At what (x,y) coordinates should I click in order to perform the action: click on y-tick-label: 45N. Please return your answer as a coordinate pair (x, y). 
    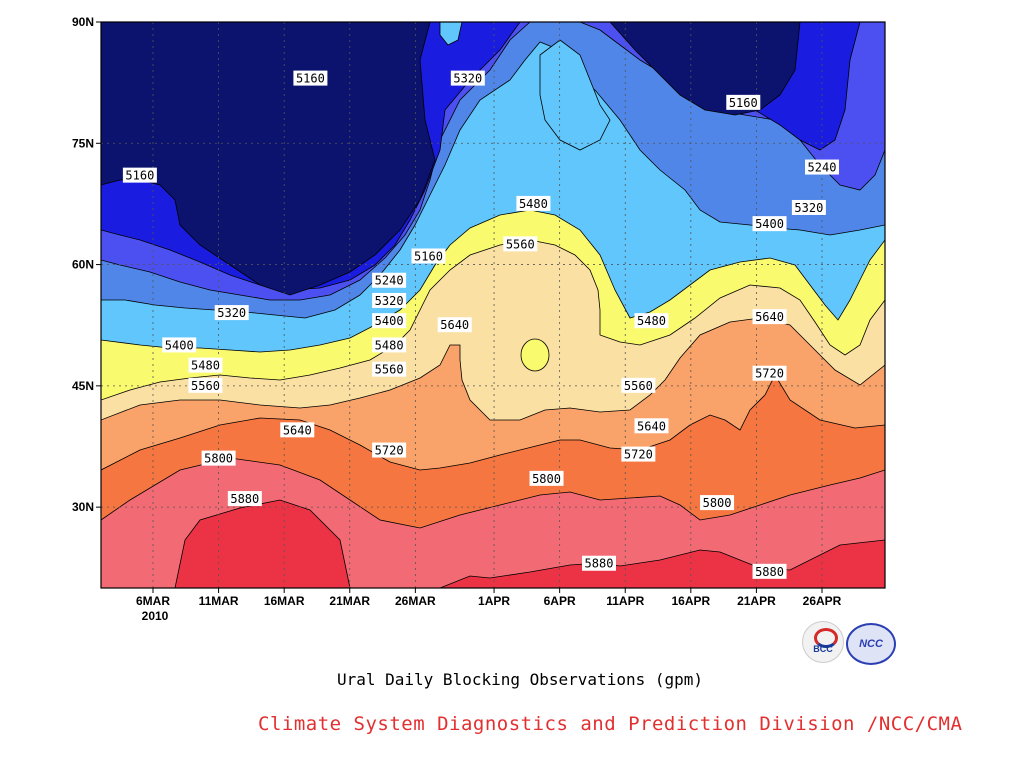
    Looking at the image, I should click on (83, 386).